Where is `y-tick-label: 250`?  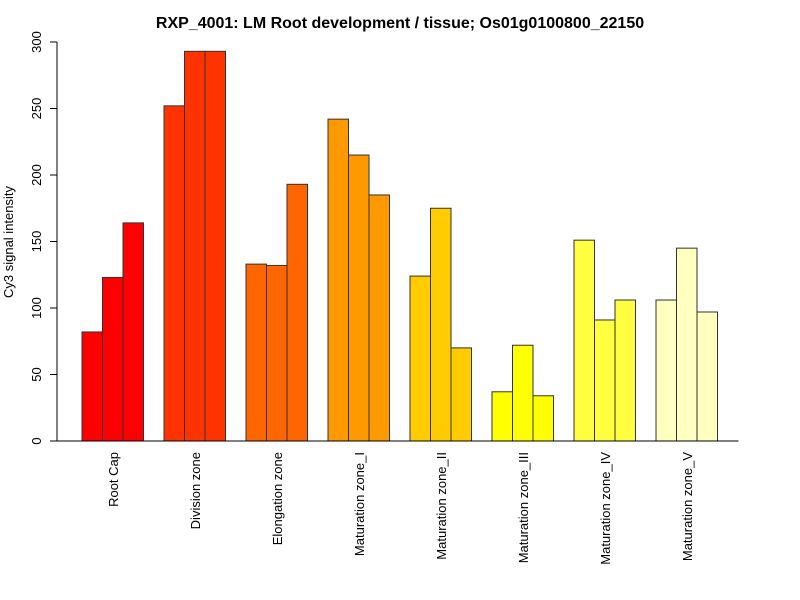 y-tick-label: 250 is located at coordinates (36, 109).